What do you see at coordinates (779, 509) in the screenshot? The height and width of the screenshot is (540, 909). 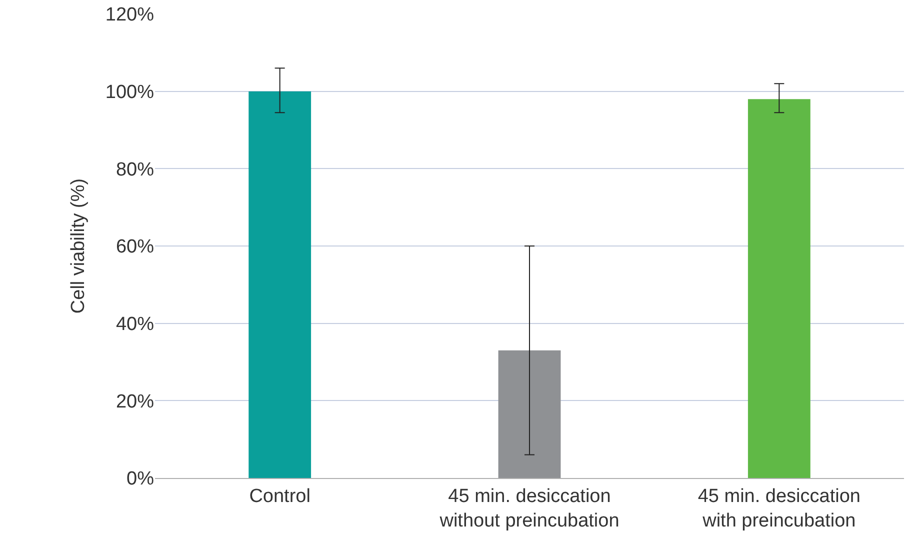 I see `x-tick-label: 45 min. desiccation with preincubation` at bounding box center [779, 509].